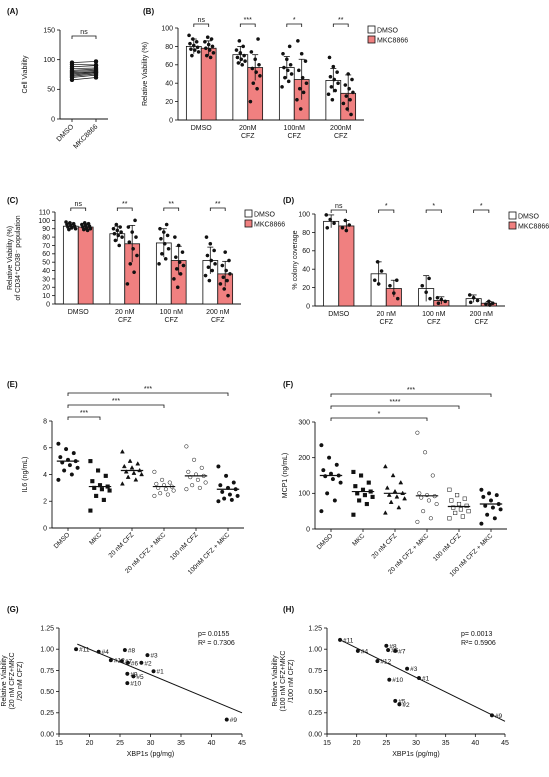 The height and width of the screenshot is (777, 549). What do you see at coordinates (248, 128) in the screenshot?
I see `x-tick-label: 20nM` at bounding box center [248, 128].